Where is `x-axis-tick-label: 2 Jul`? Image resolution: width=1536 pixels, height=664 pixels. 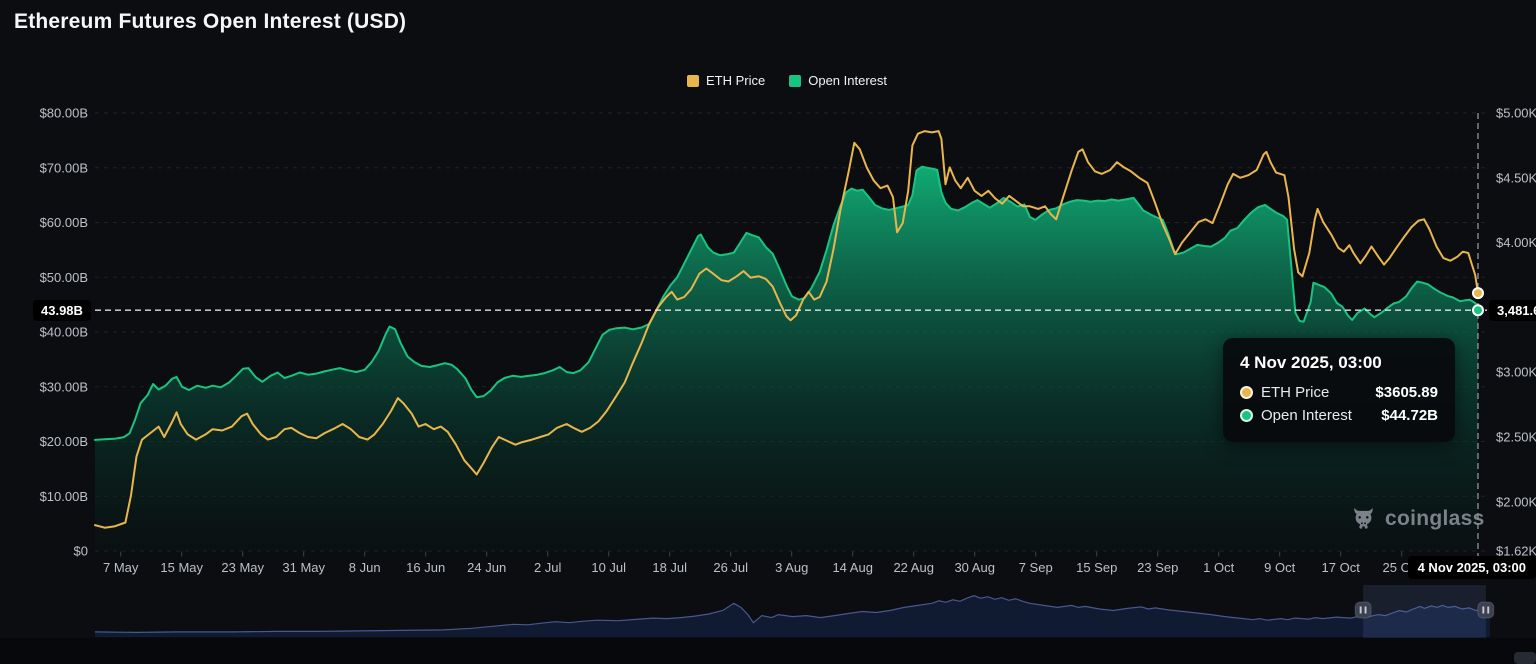 x-axis-tick-label: 2 Jul is located at coordinates (548, 567).